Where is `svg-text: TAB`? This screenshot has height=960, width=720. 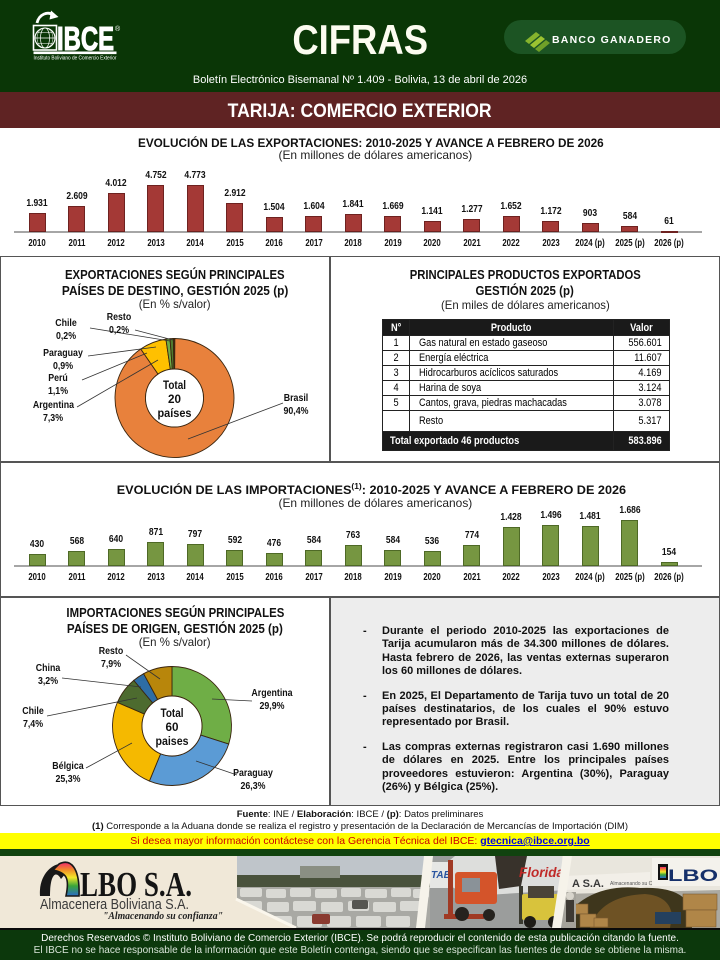
svg-text: TAB is located at coordinates (441, 875).